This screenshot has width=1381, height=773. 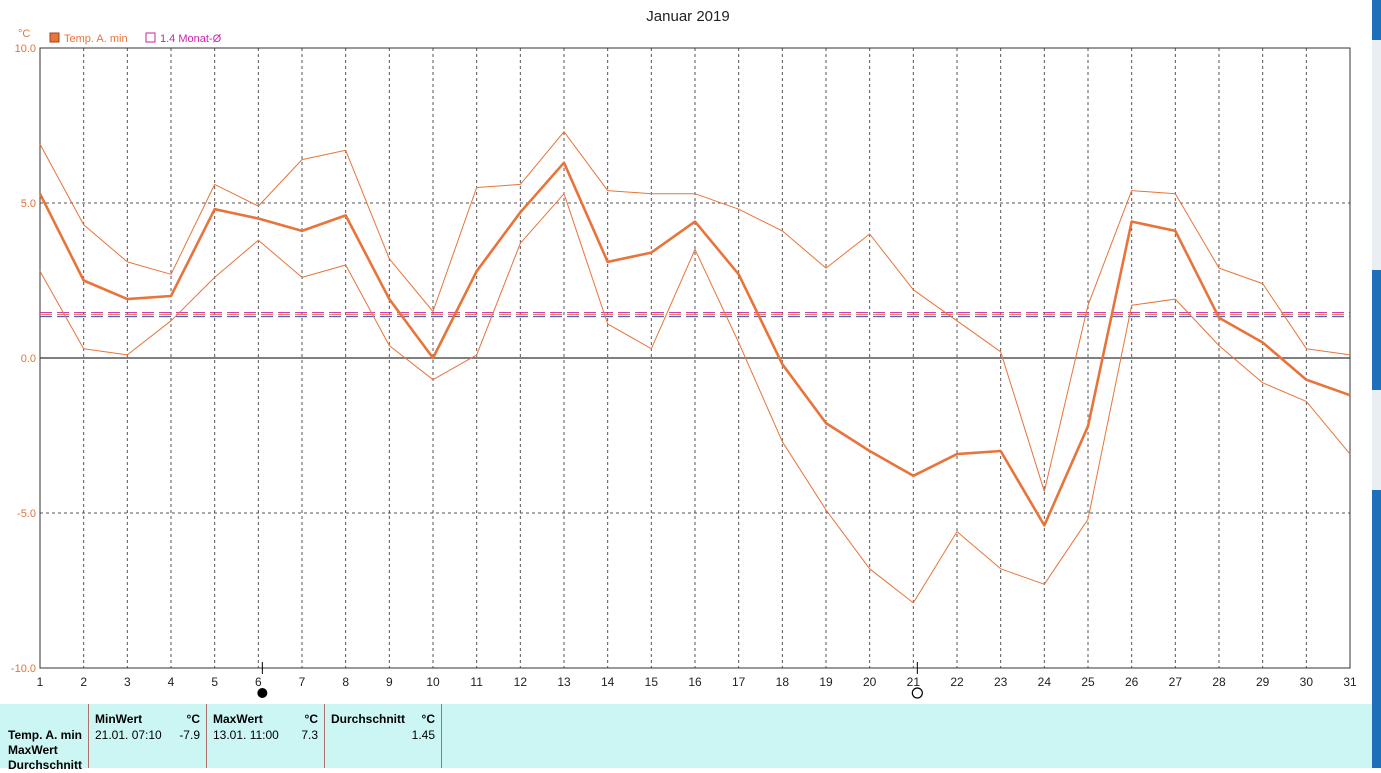 I want to click on x-tick-label: 20, so click(x=870, y=682).